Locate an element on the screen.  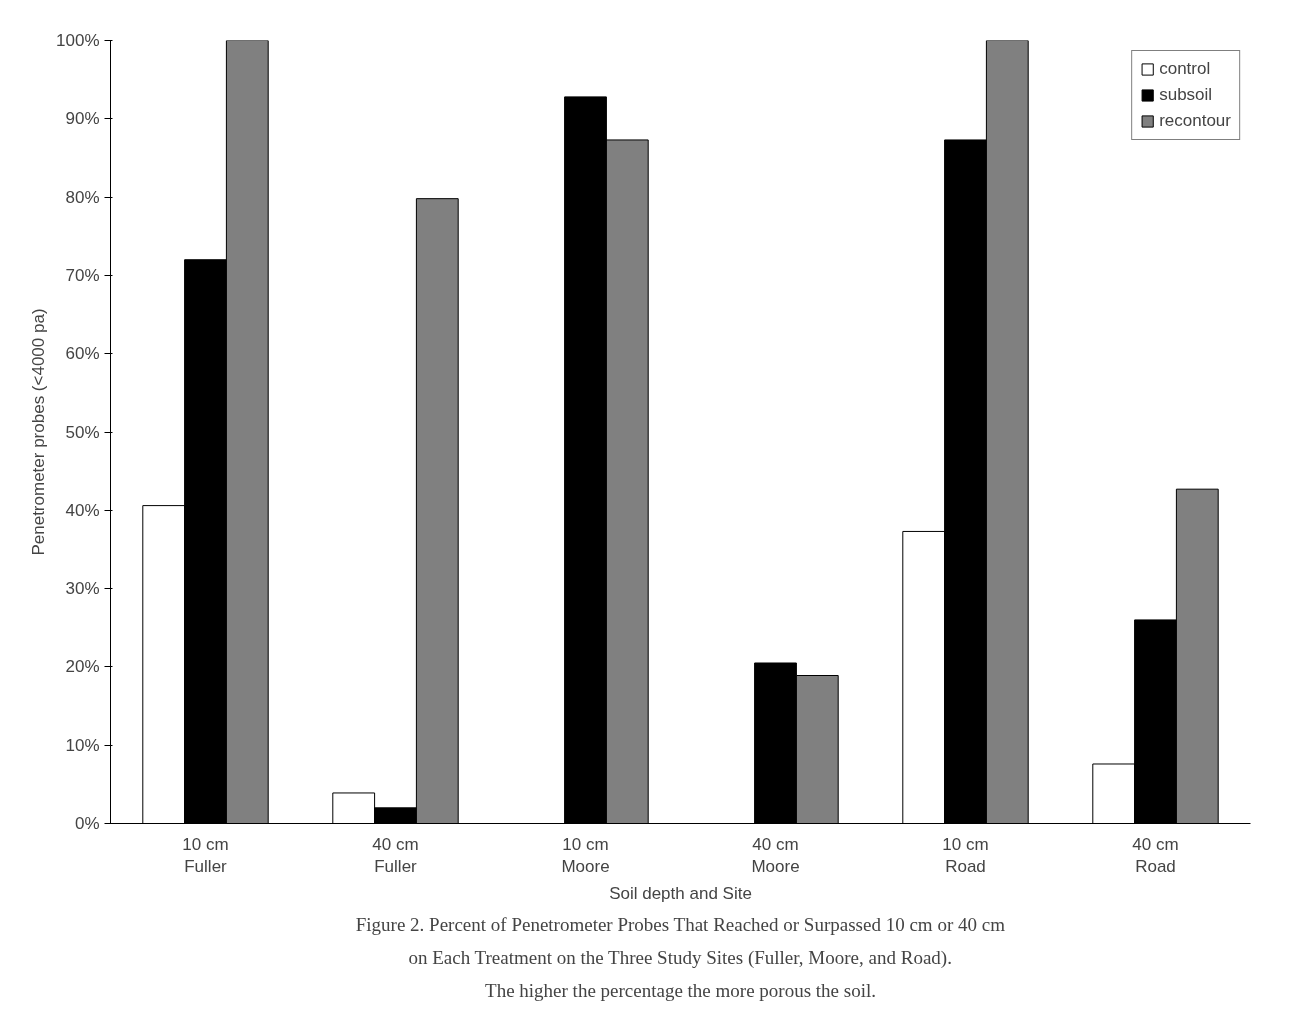
y-tick-label: 60% is located at coordinates (82, 354).